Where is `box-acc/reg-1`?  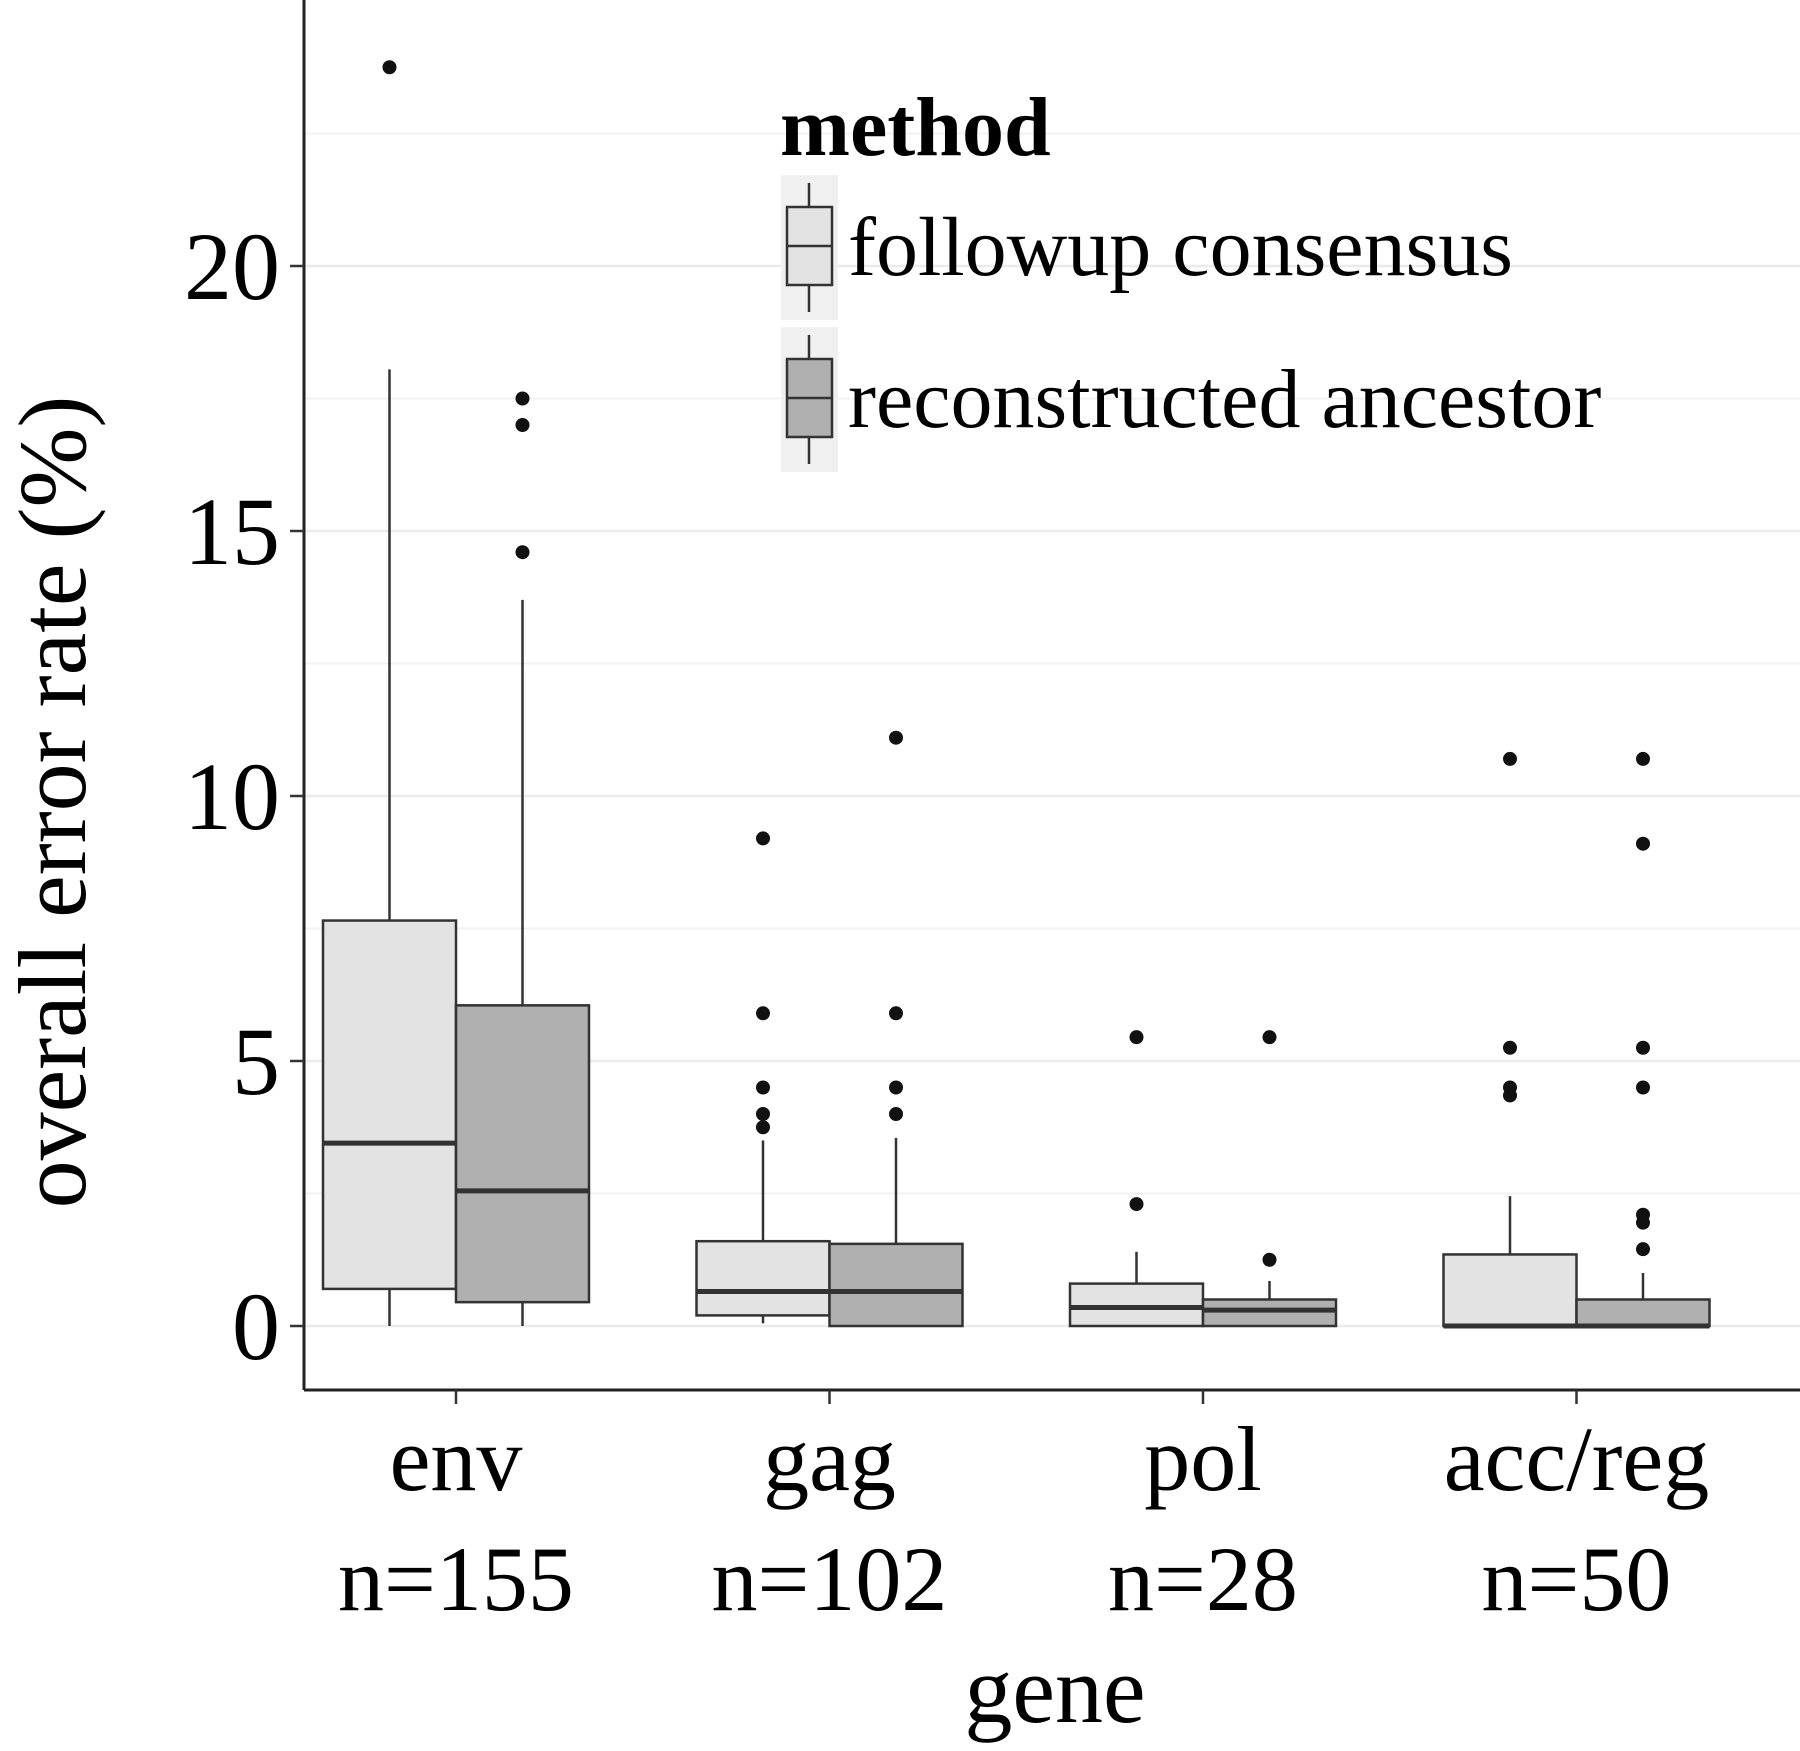
box-acc/reg-1 is located at coordinates (1643, 1040).